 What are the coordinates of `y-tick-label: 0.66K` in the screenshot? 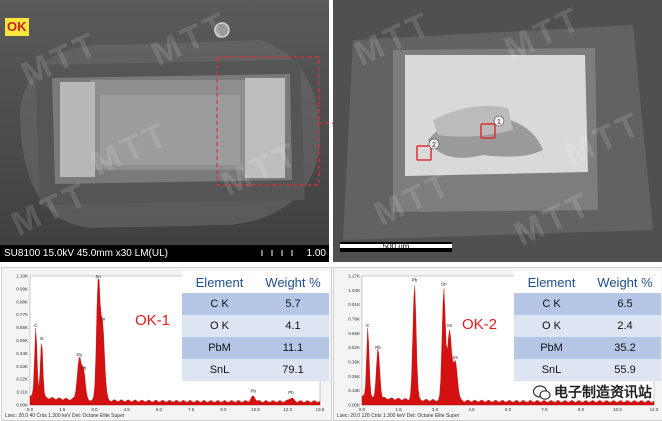 It's located at (22, 327).